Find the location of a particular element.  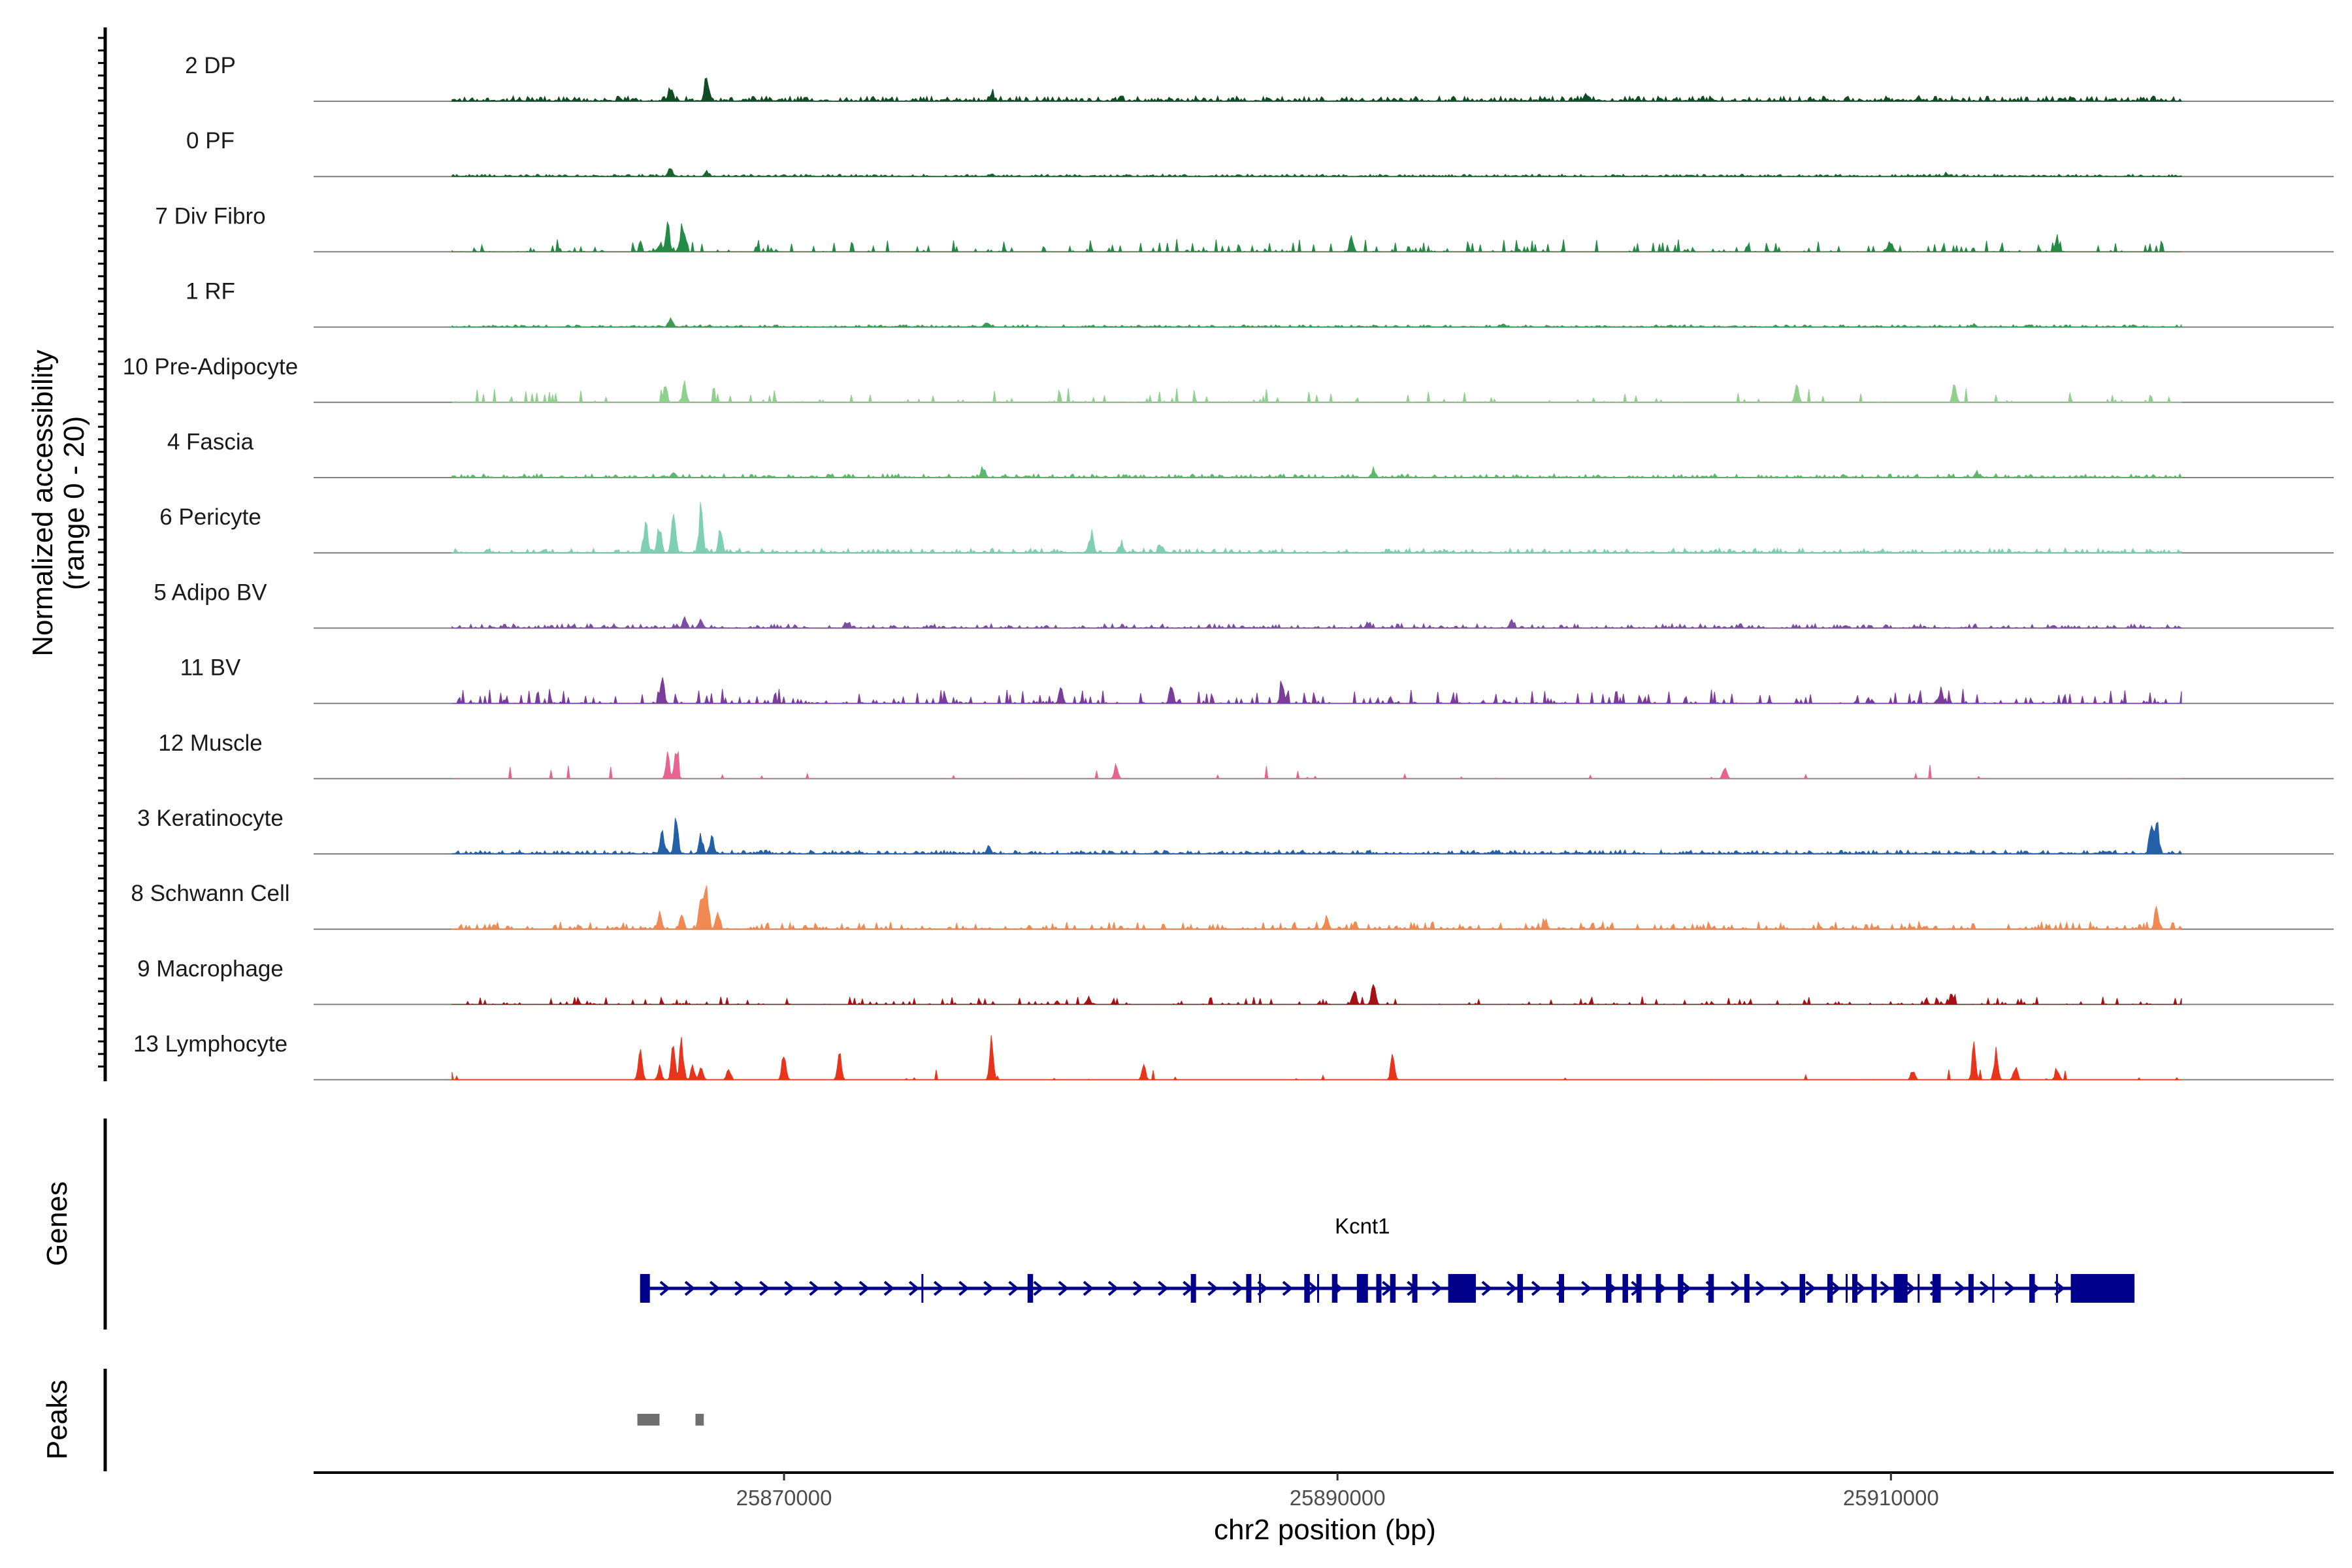

track-label: 9 Macrophage is located at coordinates (210, 968).